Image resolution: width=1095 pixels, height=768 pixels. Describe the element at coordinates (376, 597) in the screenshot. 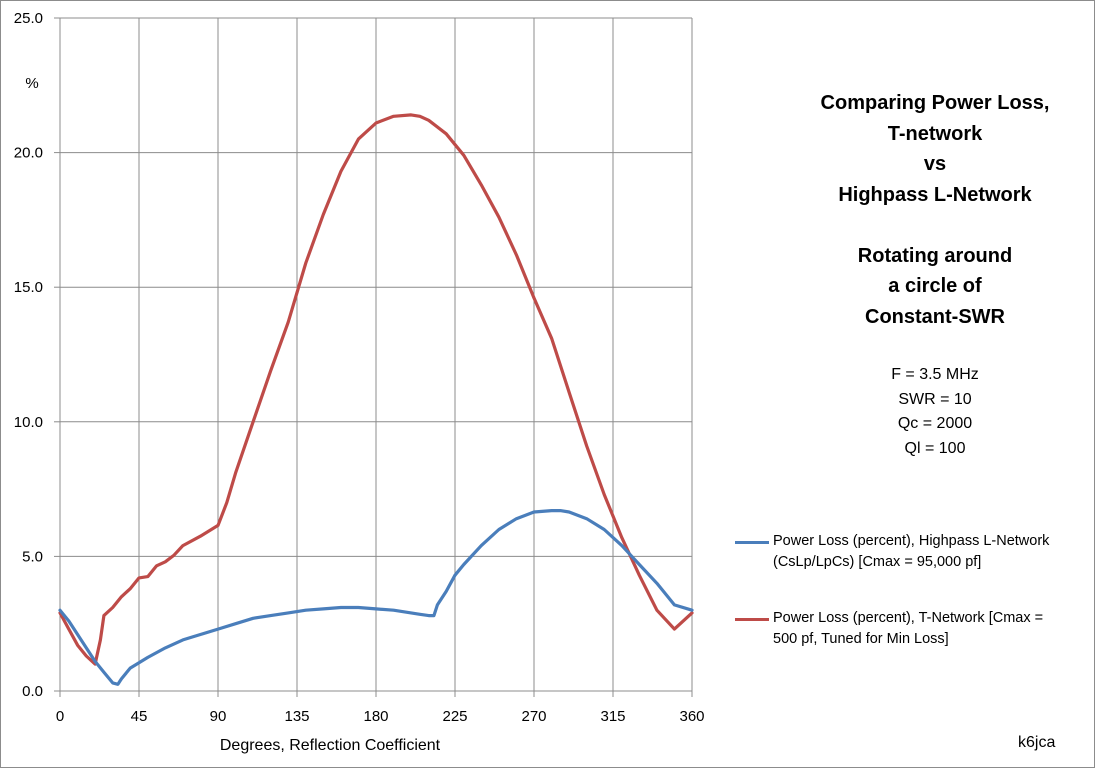

I see `series-line-l-network` at that location.